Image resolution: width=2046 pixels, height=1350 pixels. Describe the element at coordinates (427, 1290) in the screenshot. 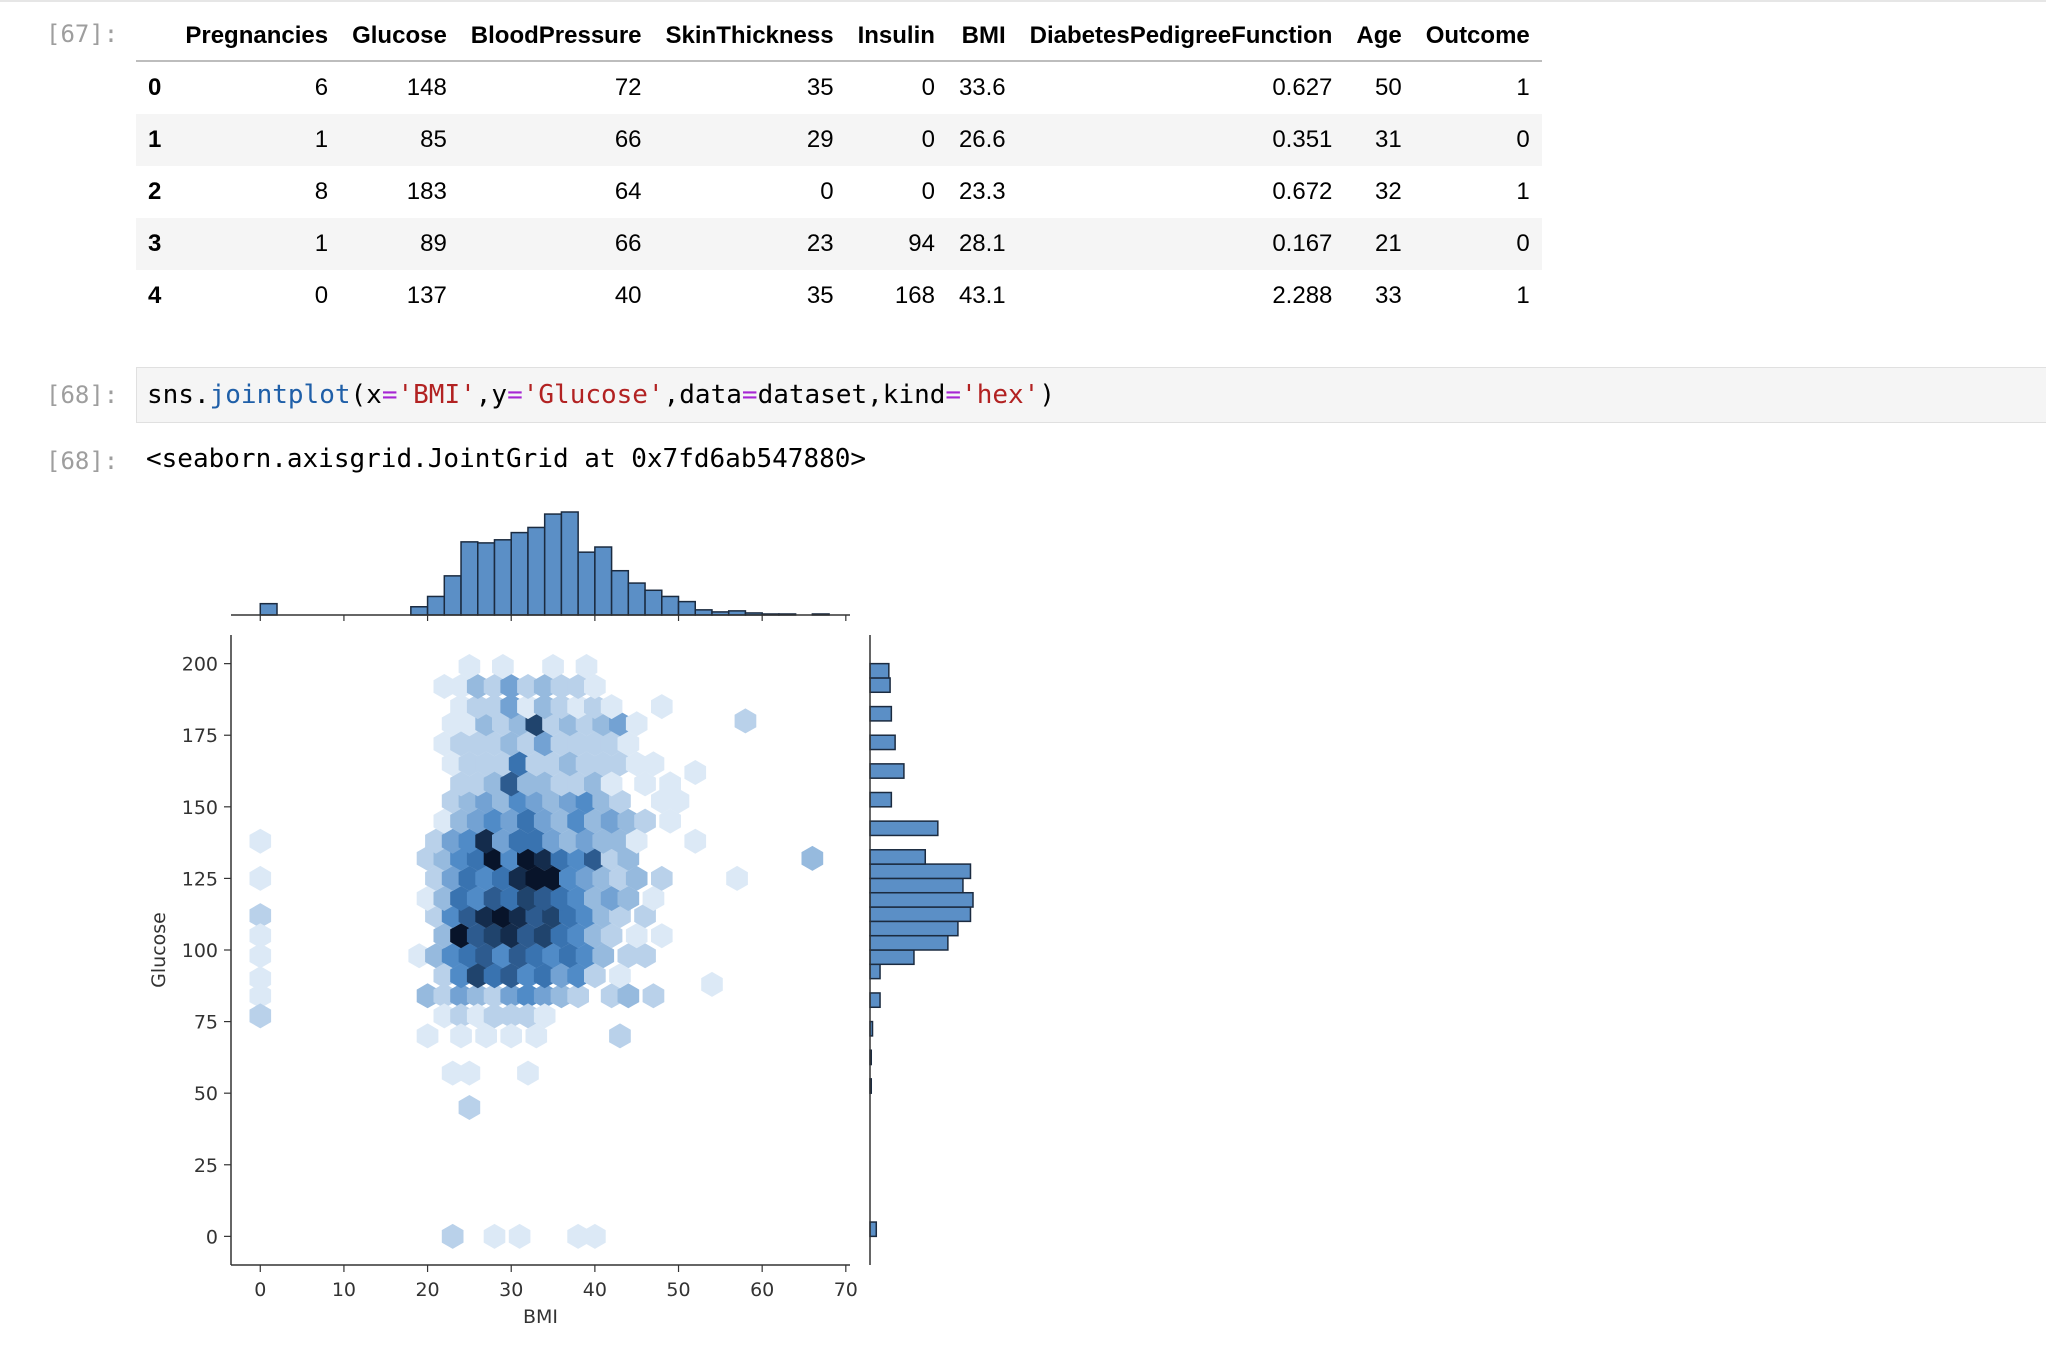

I see `x-tick-label: 20` at that location.